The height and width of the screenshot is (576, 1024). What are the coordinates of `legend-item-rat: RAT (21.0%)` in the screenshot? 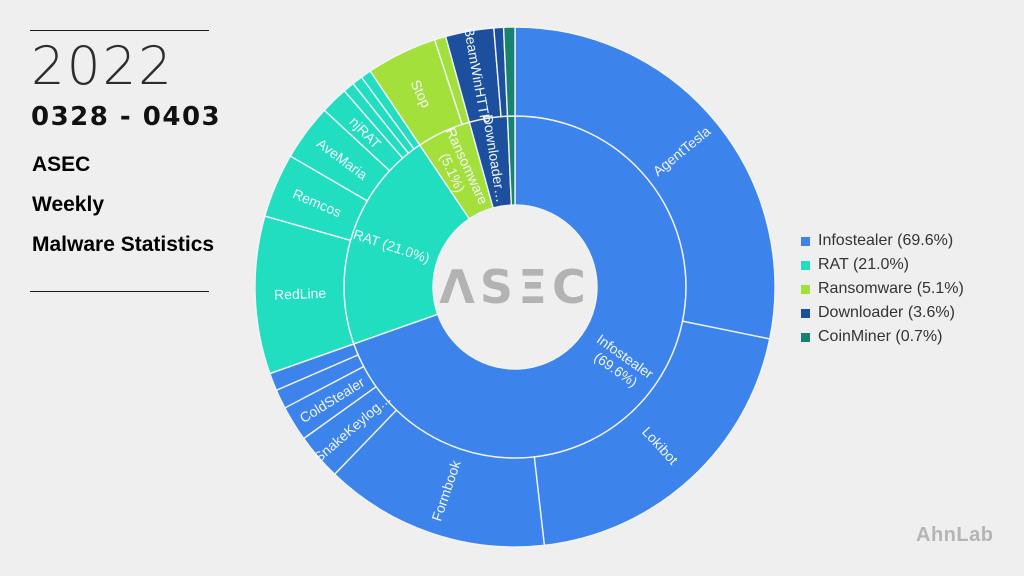 It's located at (882, 265).